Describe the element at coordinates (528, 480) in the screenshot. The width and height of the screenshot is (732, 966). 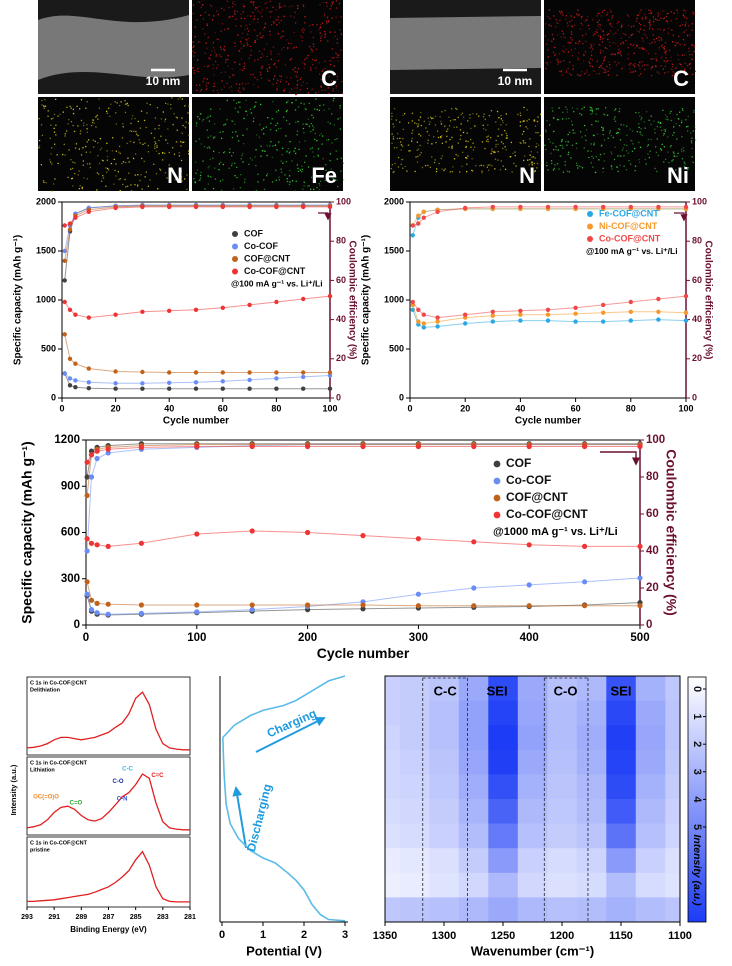
I see `legend-label: Co-COF` at that location.